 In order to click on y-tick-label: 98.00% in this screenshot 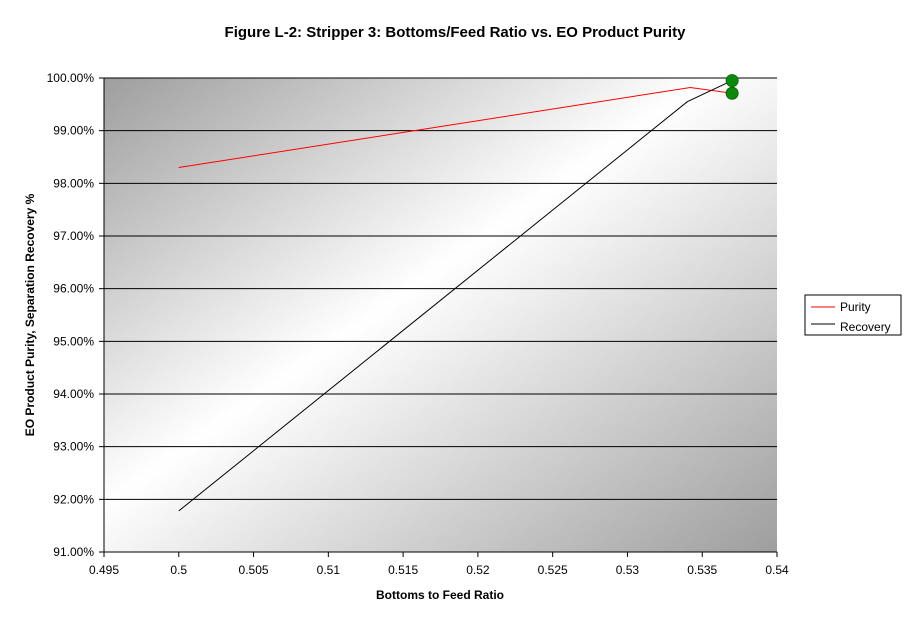, I will do `click(73, 183)`.